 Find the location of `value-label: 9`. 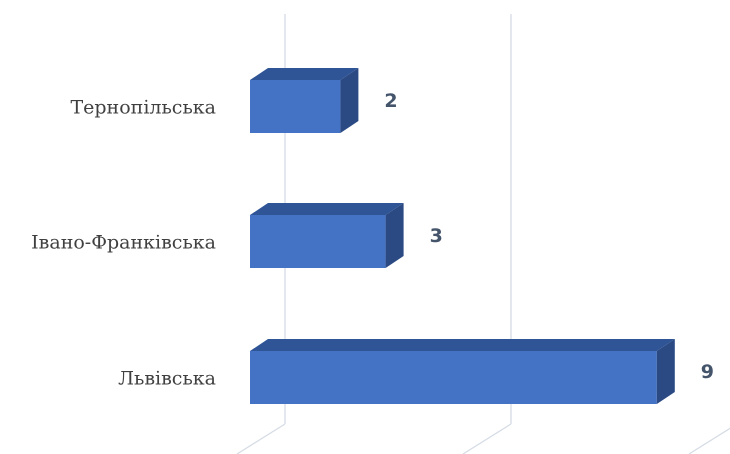

value-label: 9 is located at coordinates (707, 372).